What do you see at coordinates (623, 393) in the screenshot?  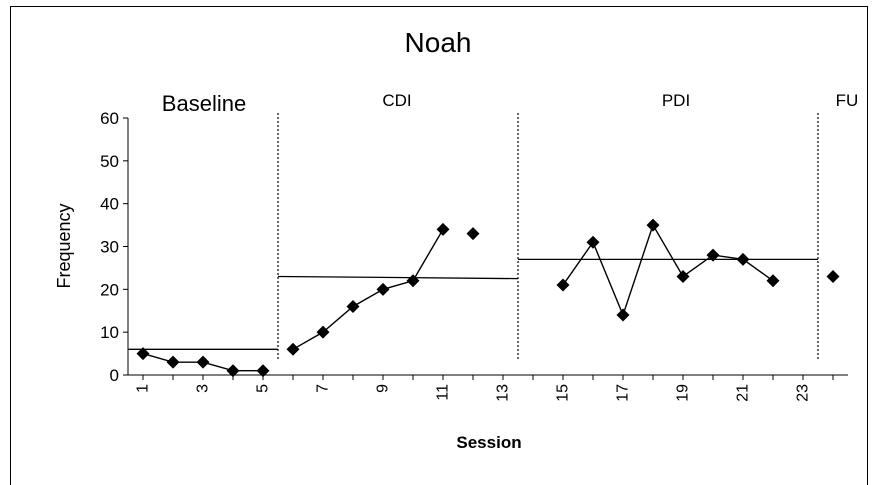 I see `x-tick-label: 17` at bounding box center [623, 393].